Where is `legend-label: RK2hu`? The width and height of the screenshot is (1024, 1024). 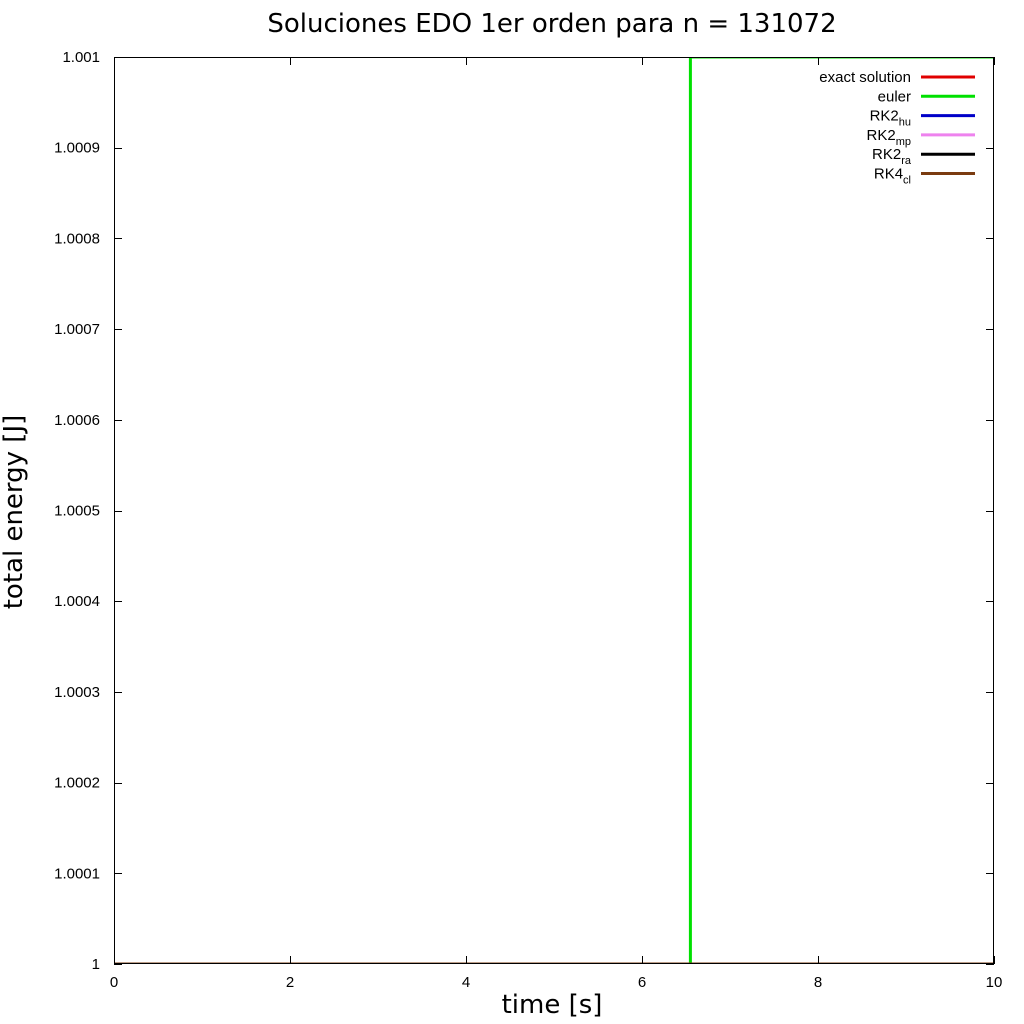 legend-label: RK2hu is located at coordinates (890, 118).